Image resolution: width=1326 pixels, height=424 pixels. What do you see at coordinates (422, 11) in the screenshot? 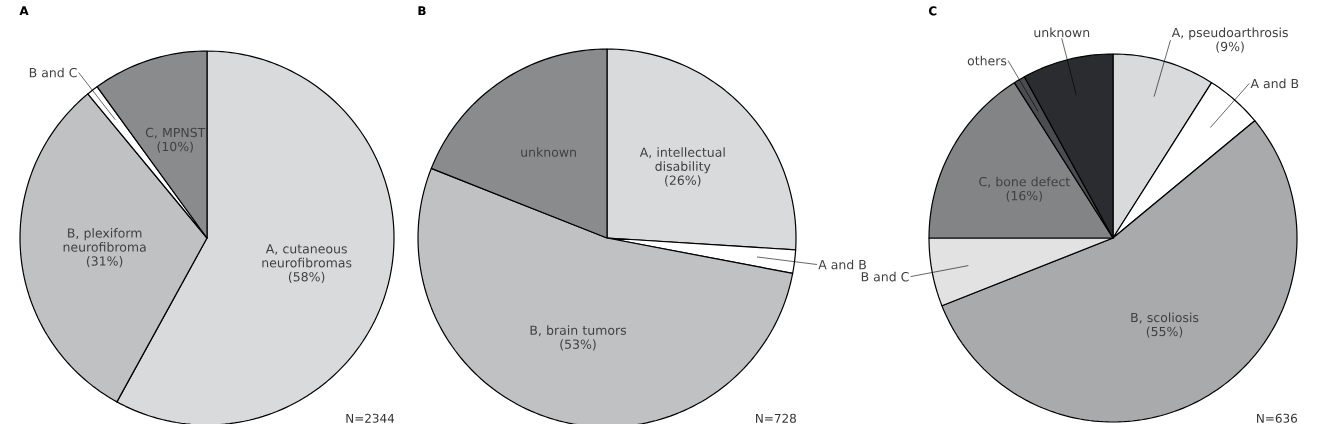
I see `chart-title: B` at bounding box center [422, 11].